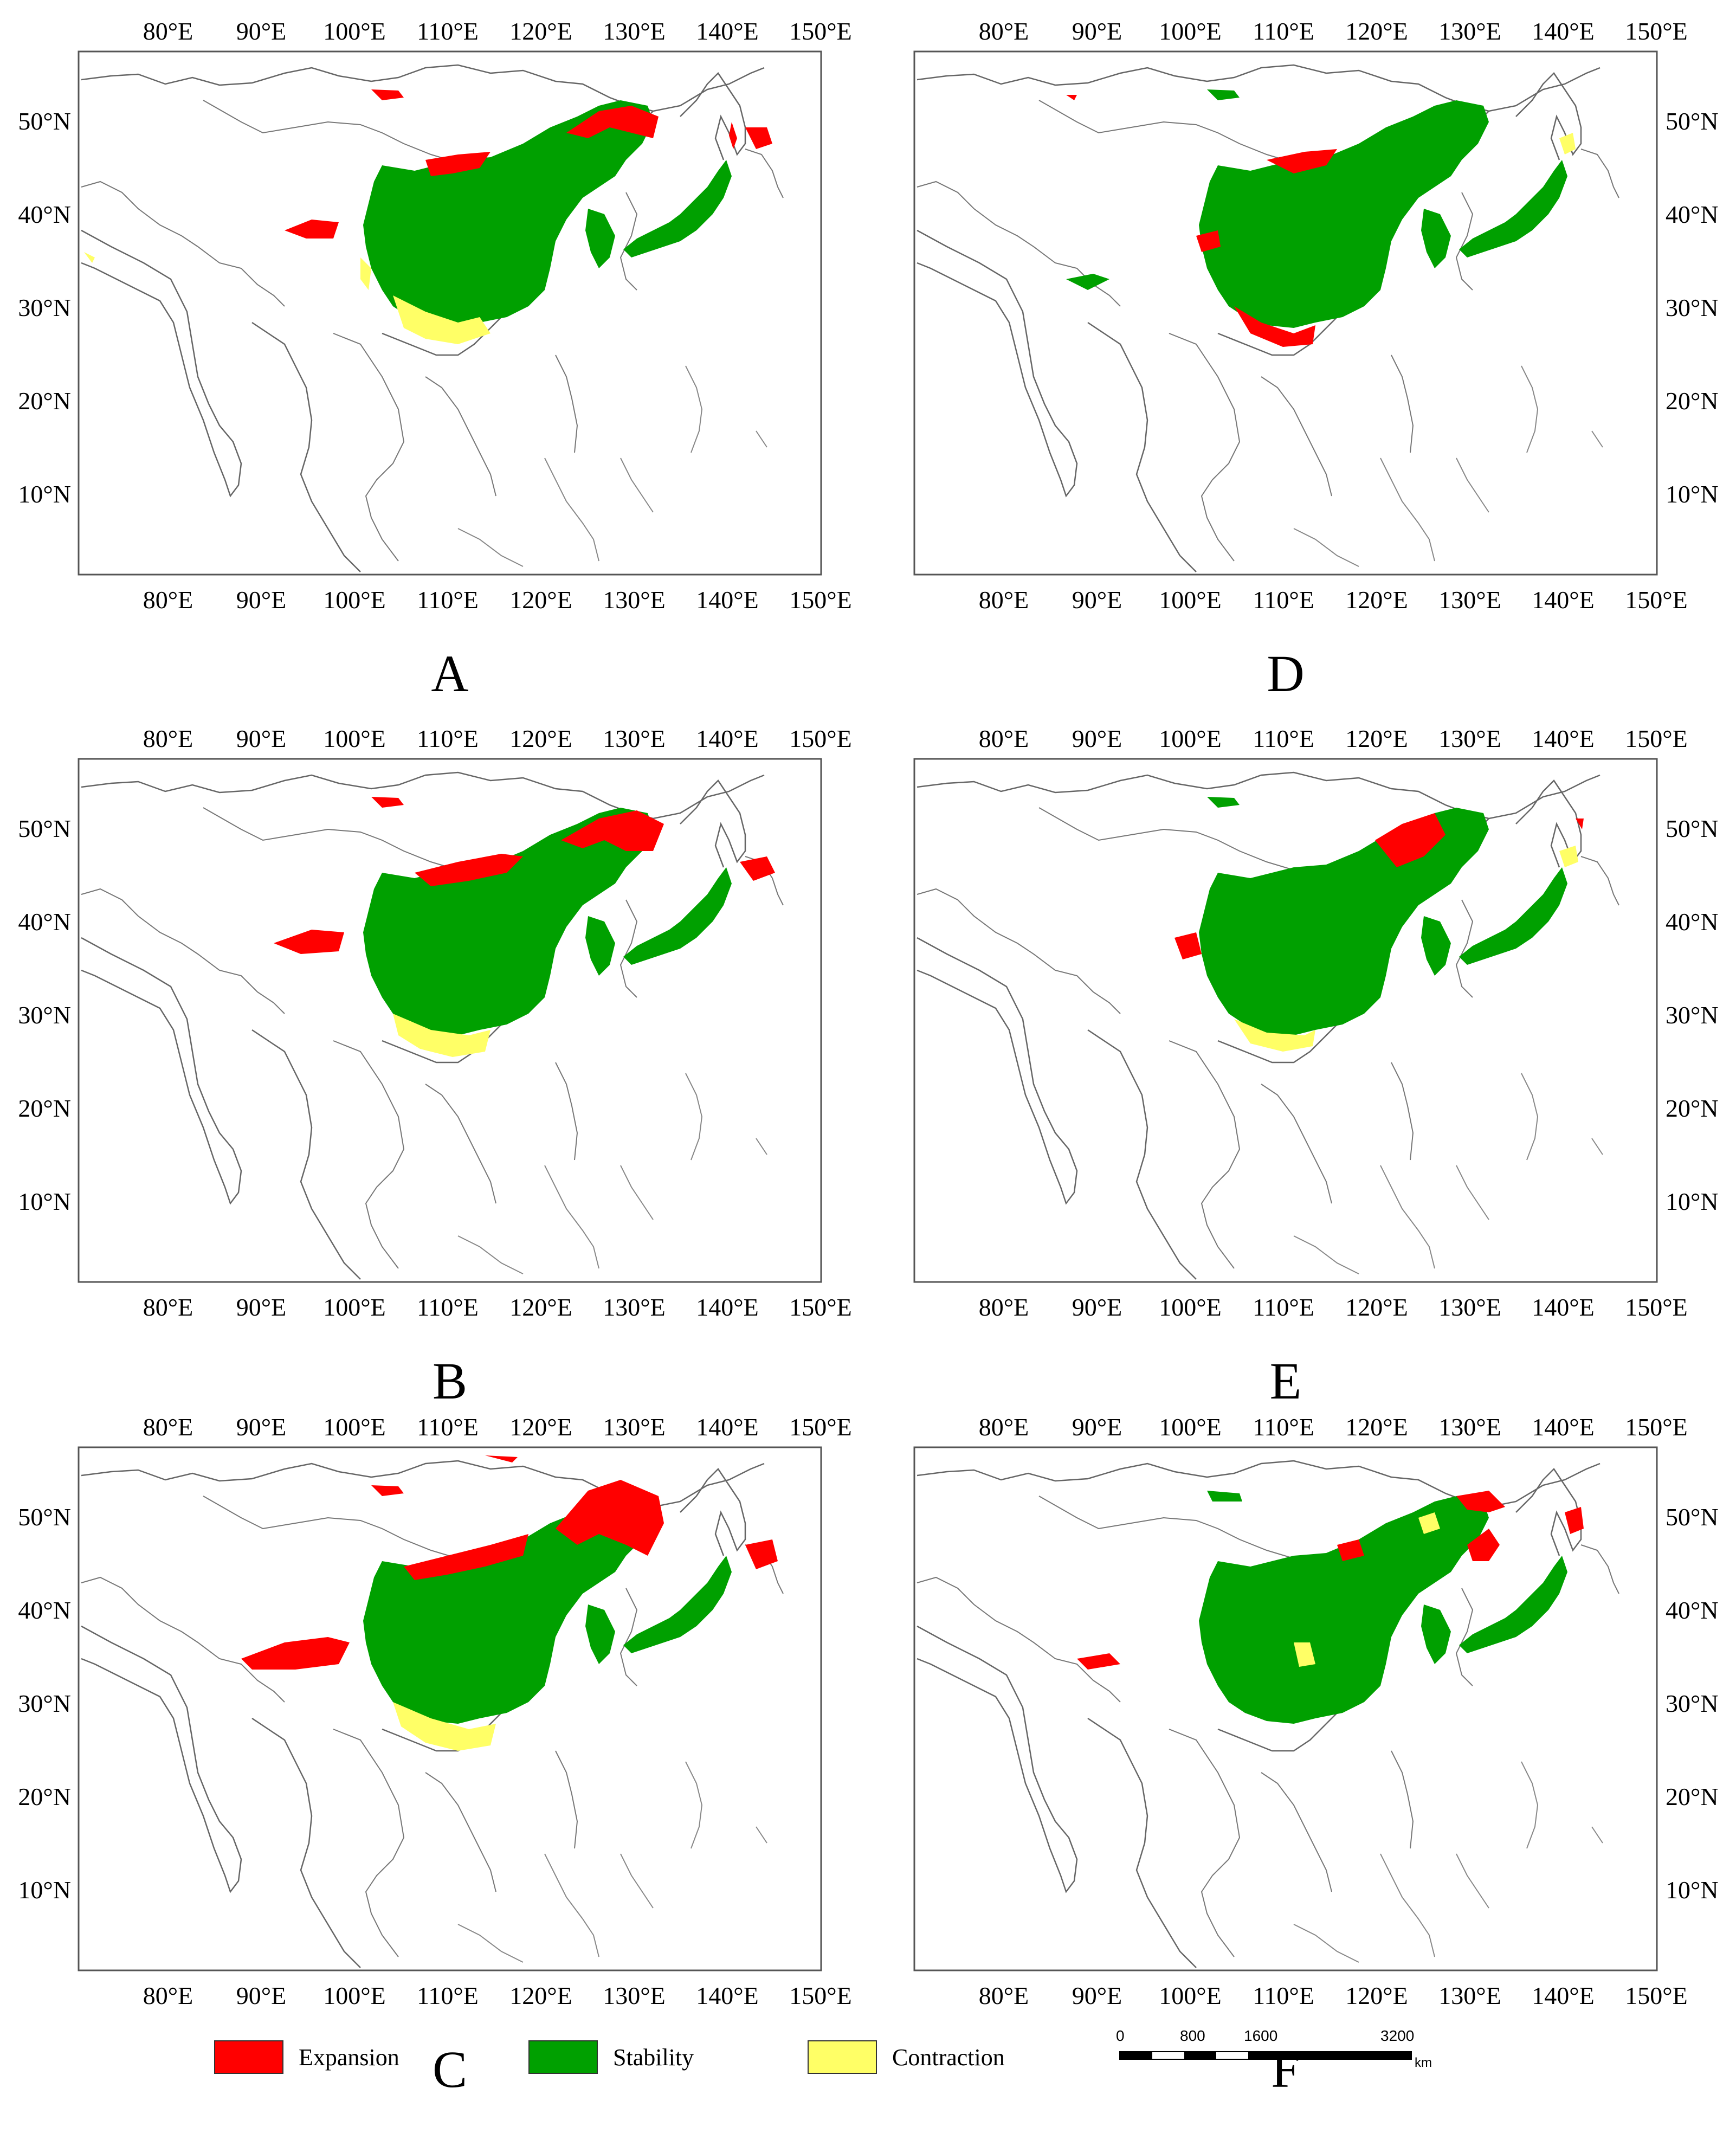  Describe the element at coordinates (611, 2057) in the screenshot. I see `legend-item-stability: Stability` at that location.